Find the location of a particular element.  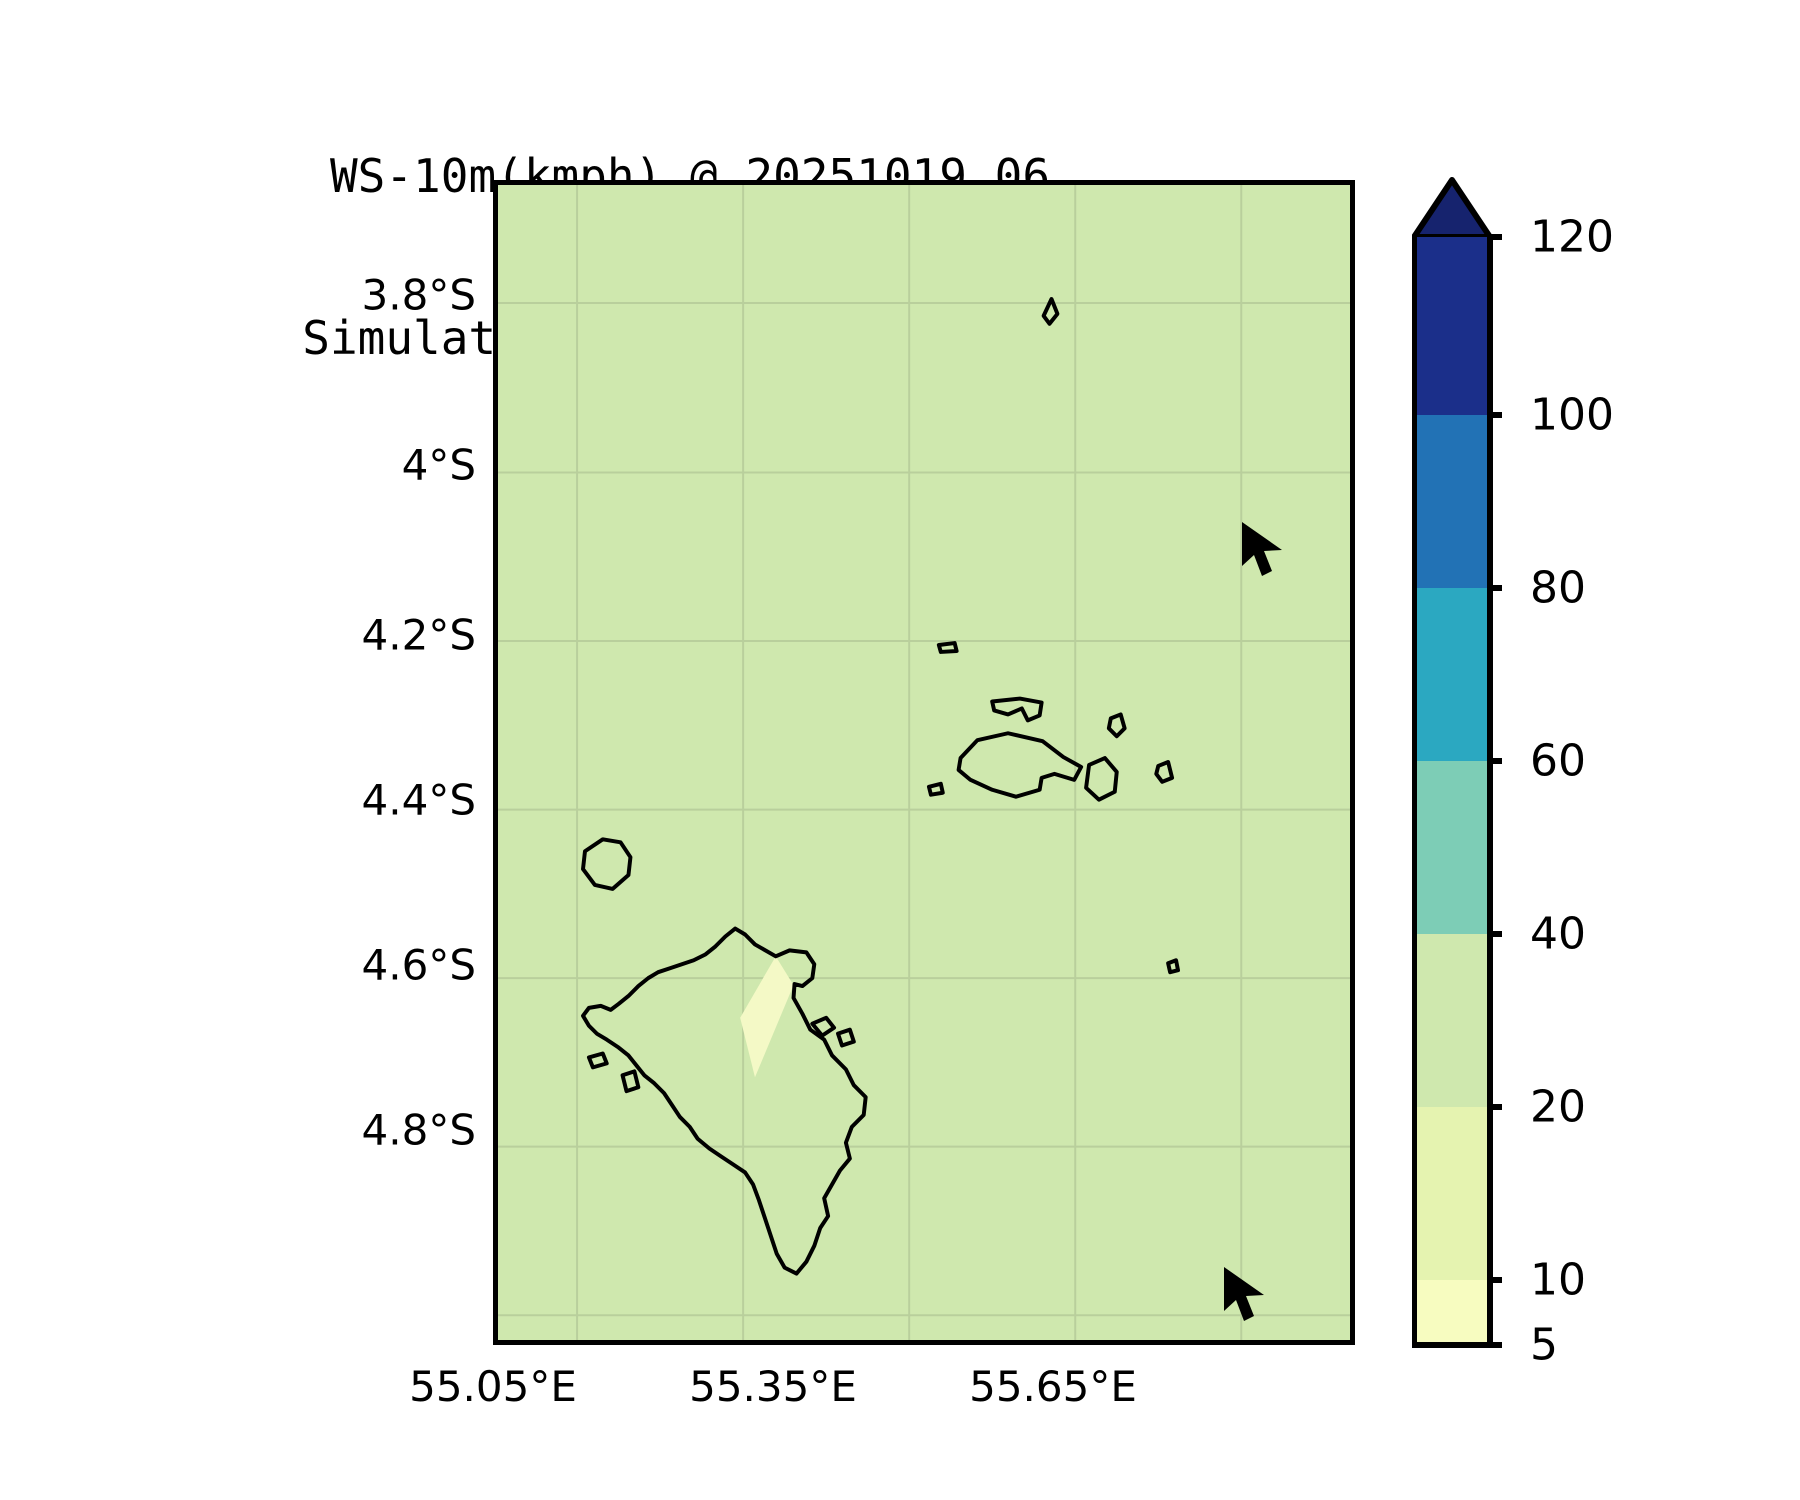

island-sainte-anne is located at coordinates (823, 1026).